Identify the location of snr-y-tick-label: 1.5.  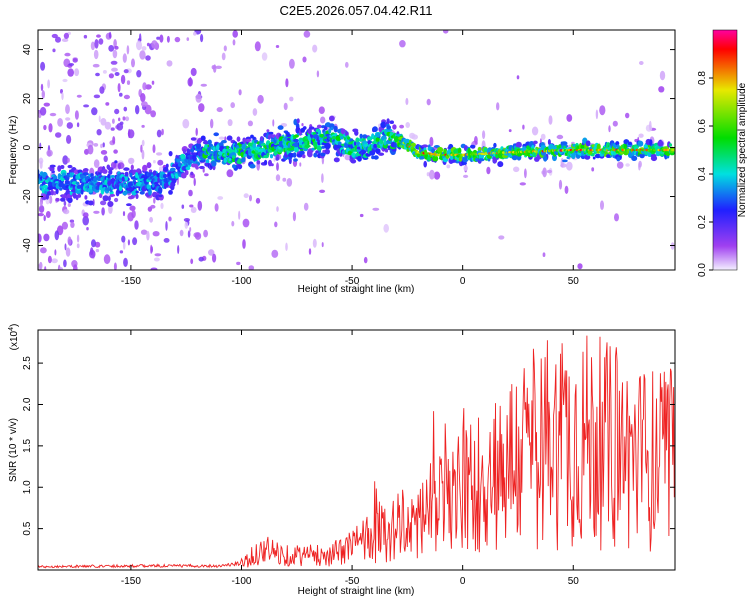
(27, 445).